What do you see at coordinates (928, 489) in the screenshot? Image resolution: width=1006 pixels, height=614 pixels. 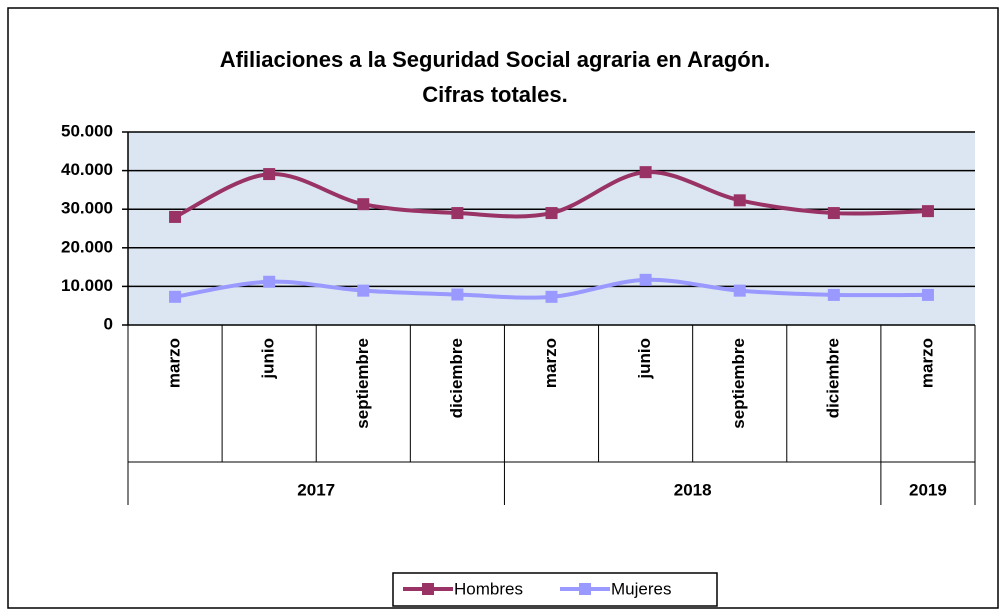 I see `group-label: 2019` at bounding box center [928, 489].